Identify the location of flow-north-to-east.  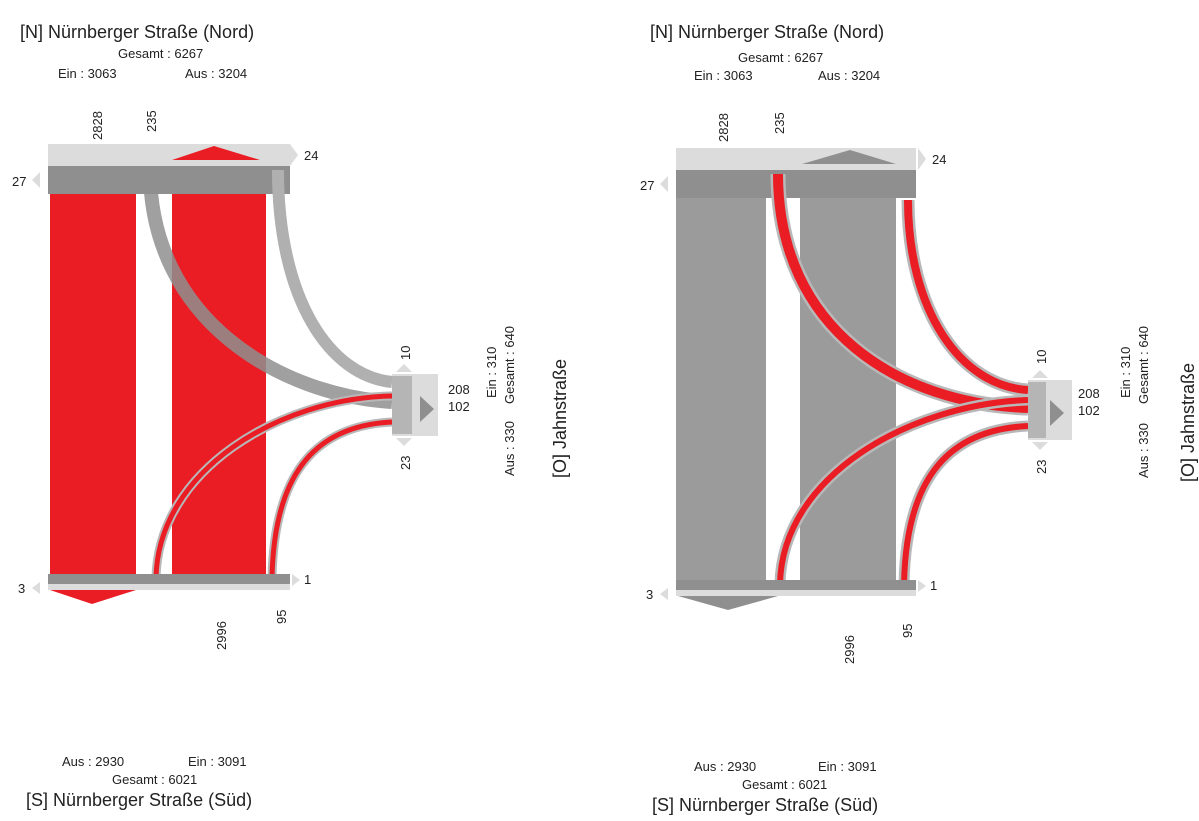
(268, 289).